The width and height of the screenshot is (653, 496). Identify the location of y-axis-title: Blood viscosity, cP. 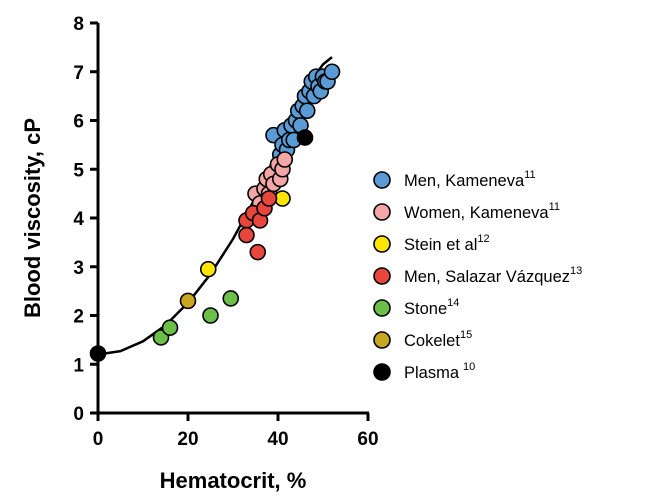
(32, 218).